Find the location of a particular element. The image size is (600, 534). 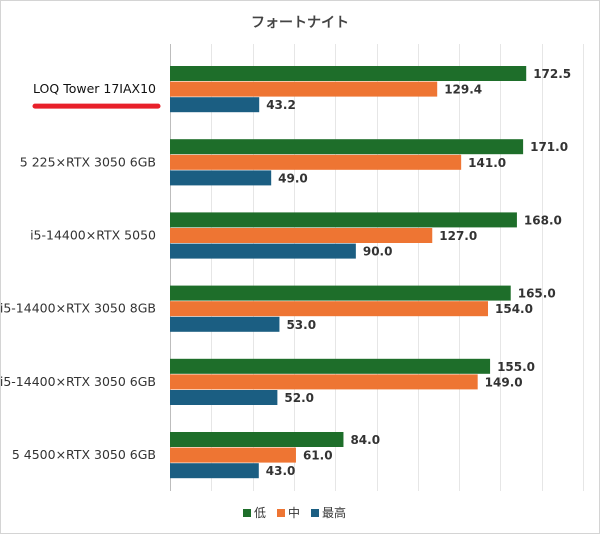

data-label: 129.4 is located at coordinates (463, 90).